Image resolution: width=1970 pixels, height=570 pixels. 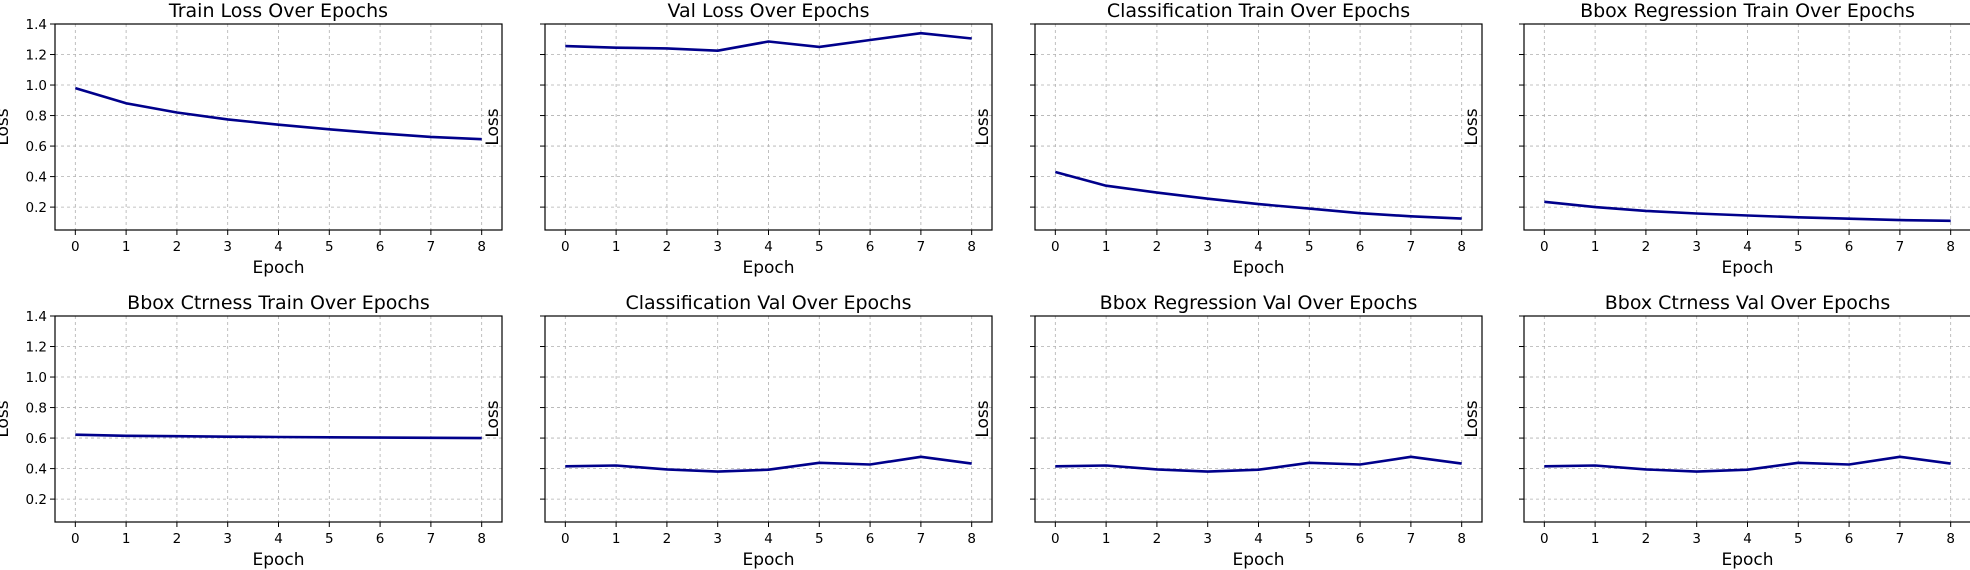 What do you see at coordinates (278, 11) in the screenshot?
I see `chart-title: Train Loss Over Epochs` at bounding box center [278, 11].